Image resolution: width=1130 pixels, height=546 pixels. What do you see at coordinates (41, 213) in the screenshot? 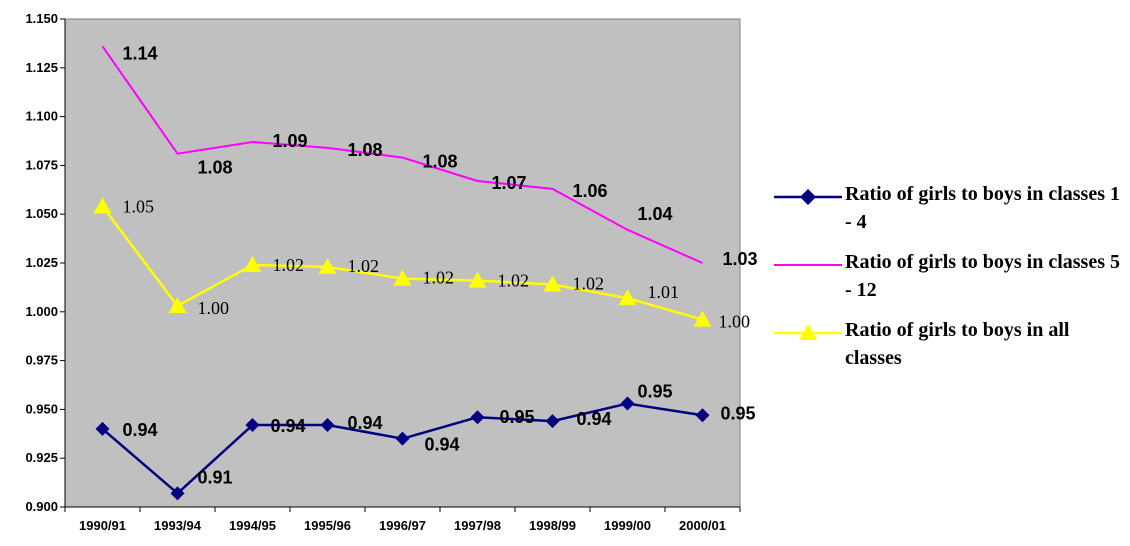
I see `y-tick-label: 1.050` at bounding box center [41, 213].